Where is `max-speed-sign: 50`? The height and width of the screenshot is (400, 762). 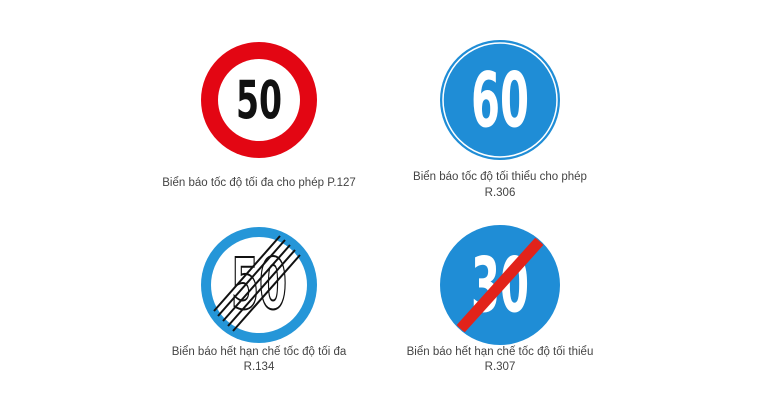
max-speed-sign: 50 is located at coordinates (259, 100).